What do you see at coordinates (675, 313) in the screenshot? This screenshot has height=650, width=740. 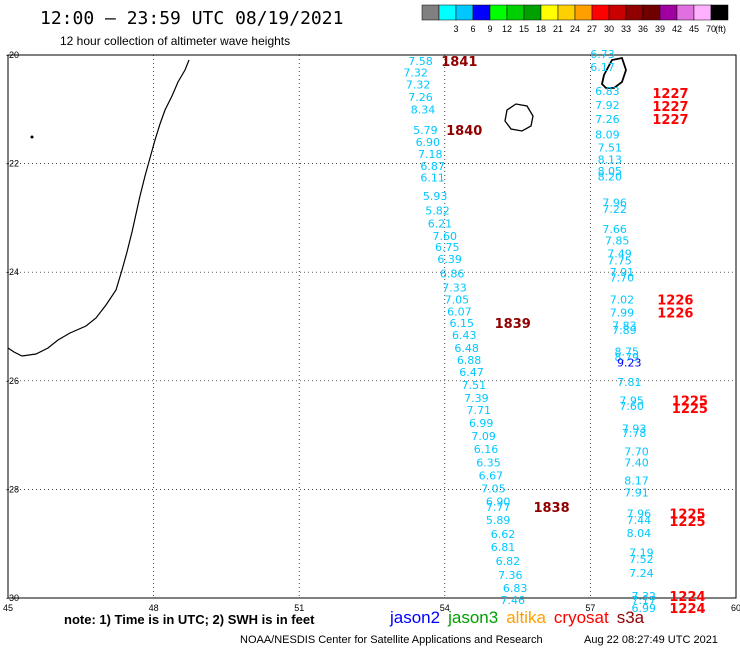 I see `pass-label: 1226` at bounding box center [675, 313].